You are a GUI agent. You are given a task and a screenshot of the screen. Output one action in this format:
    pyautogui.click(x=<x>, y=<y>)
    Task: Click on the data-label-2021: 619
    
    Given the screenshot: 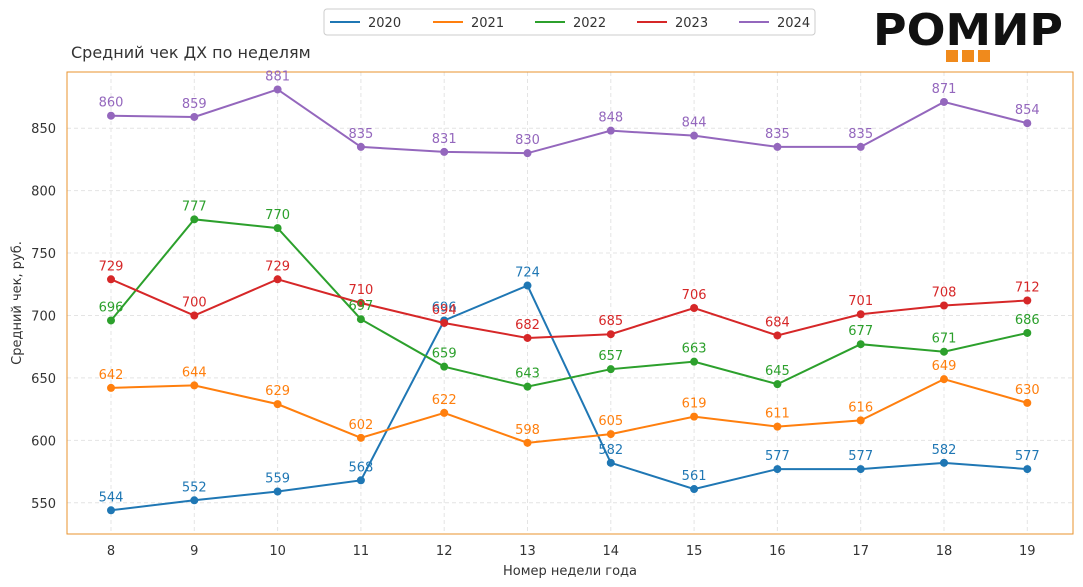 What is the action you would take?
    pyautogui.click(x=694, y=404)
    